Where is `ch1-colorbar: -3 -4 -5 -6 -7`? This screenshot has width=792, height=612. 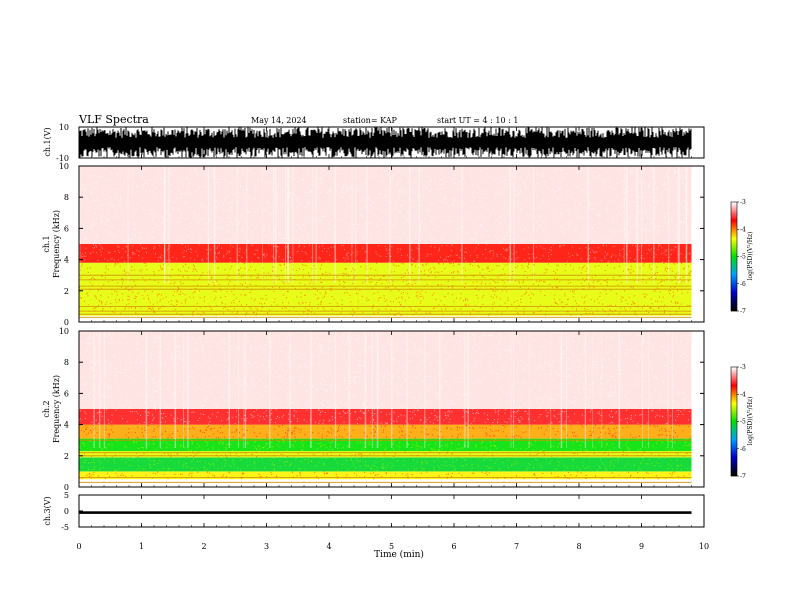 ch1-colorbar: -3 -4 -5 -6 -7 is located at coordinates (738, 257).